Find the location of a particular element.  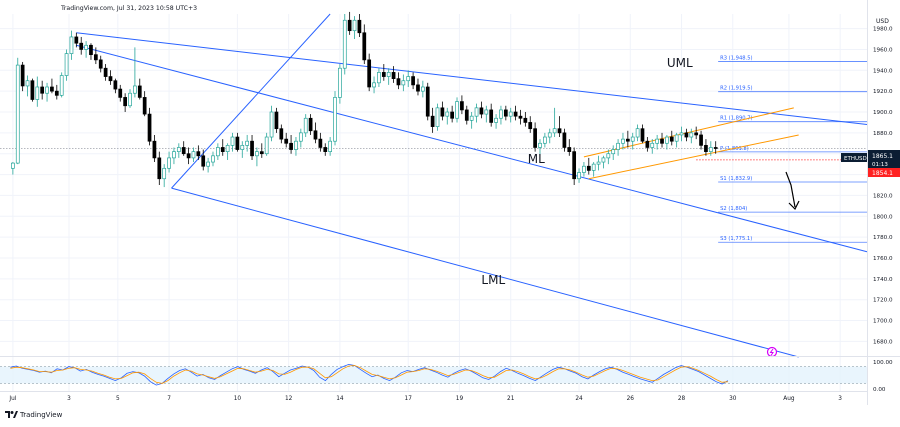

time-axis: Jul 3 5 7 10 12 14 17 19 21 24 26 28 30 Aug 3 is located at coordinates (425, 399).